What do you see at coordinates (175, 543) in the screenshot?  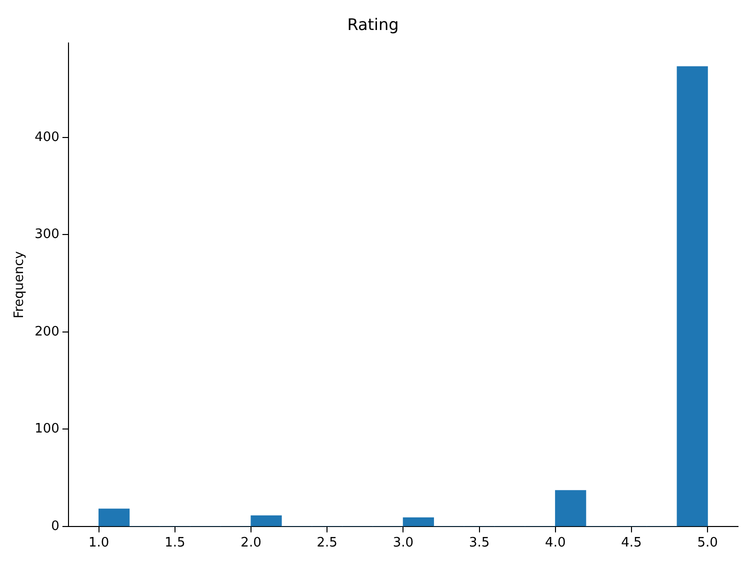 I see `x-tick-label: 1.5` at bounding box center [175, 543].